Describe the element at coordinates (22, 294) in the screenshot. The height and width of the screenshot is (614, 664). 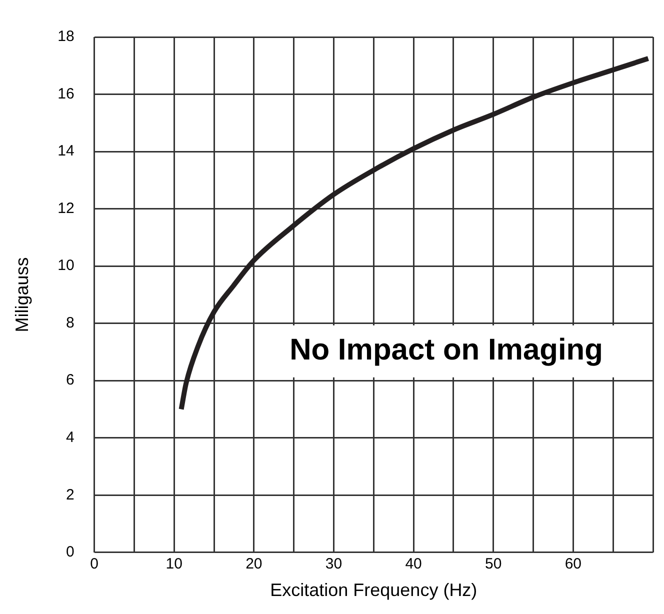
I see `y-axis-title: Miligauss` at that location.